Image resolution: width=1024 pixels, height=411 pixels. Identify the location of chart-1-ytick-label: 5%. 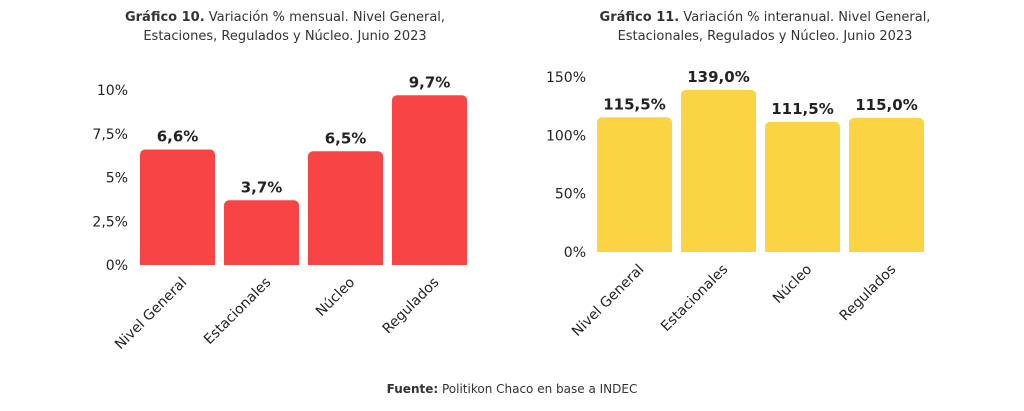
(117, 179).